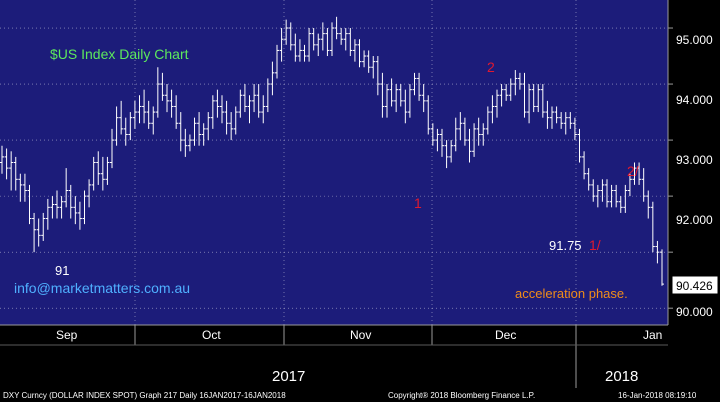  What do you see at coordinates (360, 335) in the screenshot?
I see `month-label-nov: Nov` at bounding box center [360, 335].